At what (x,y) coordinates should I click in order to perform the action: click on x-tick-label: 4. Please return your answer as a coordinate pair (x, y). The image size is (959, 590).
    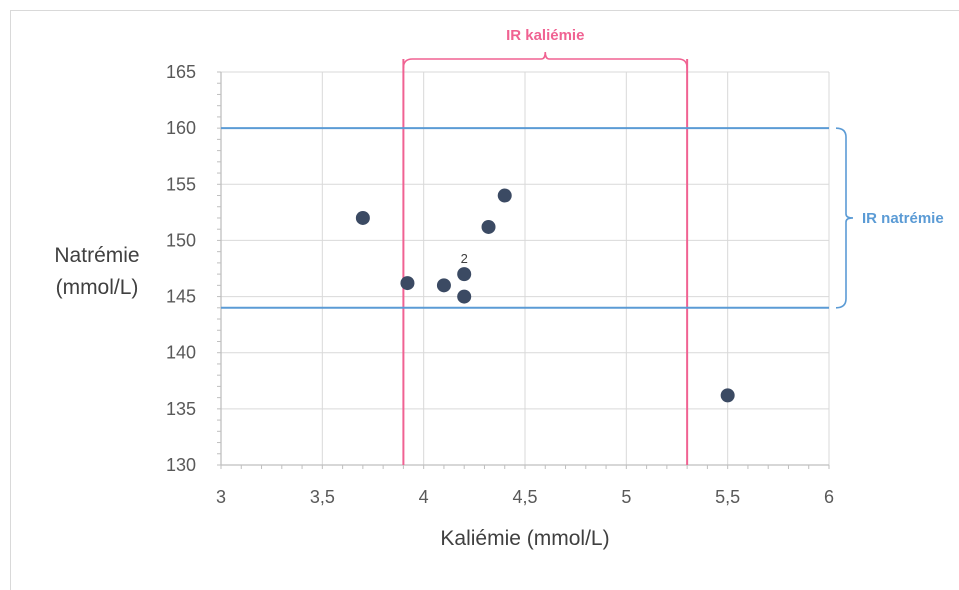
    Looking at the image, I should click on (424, 497).